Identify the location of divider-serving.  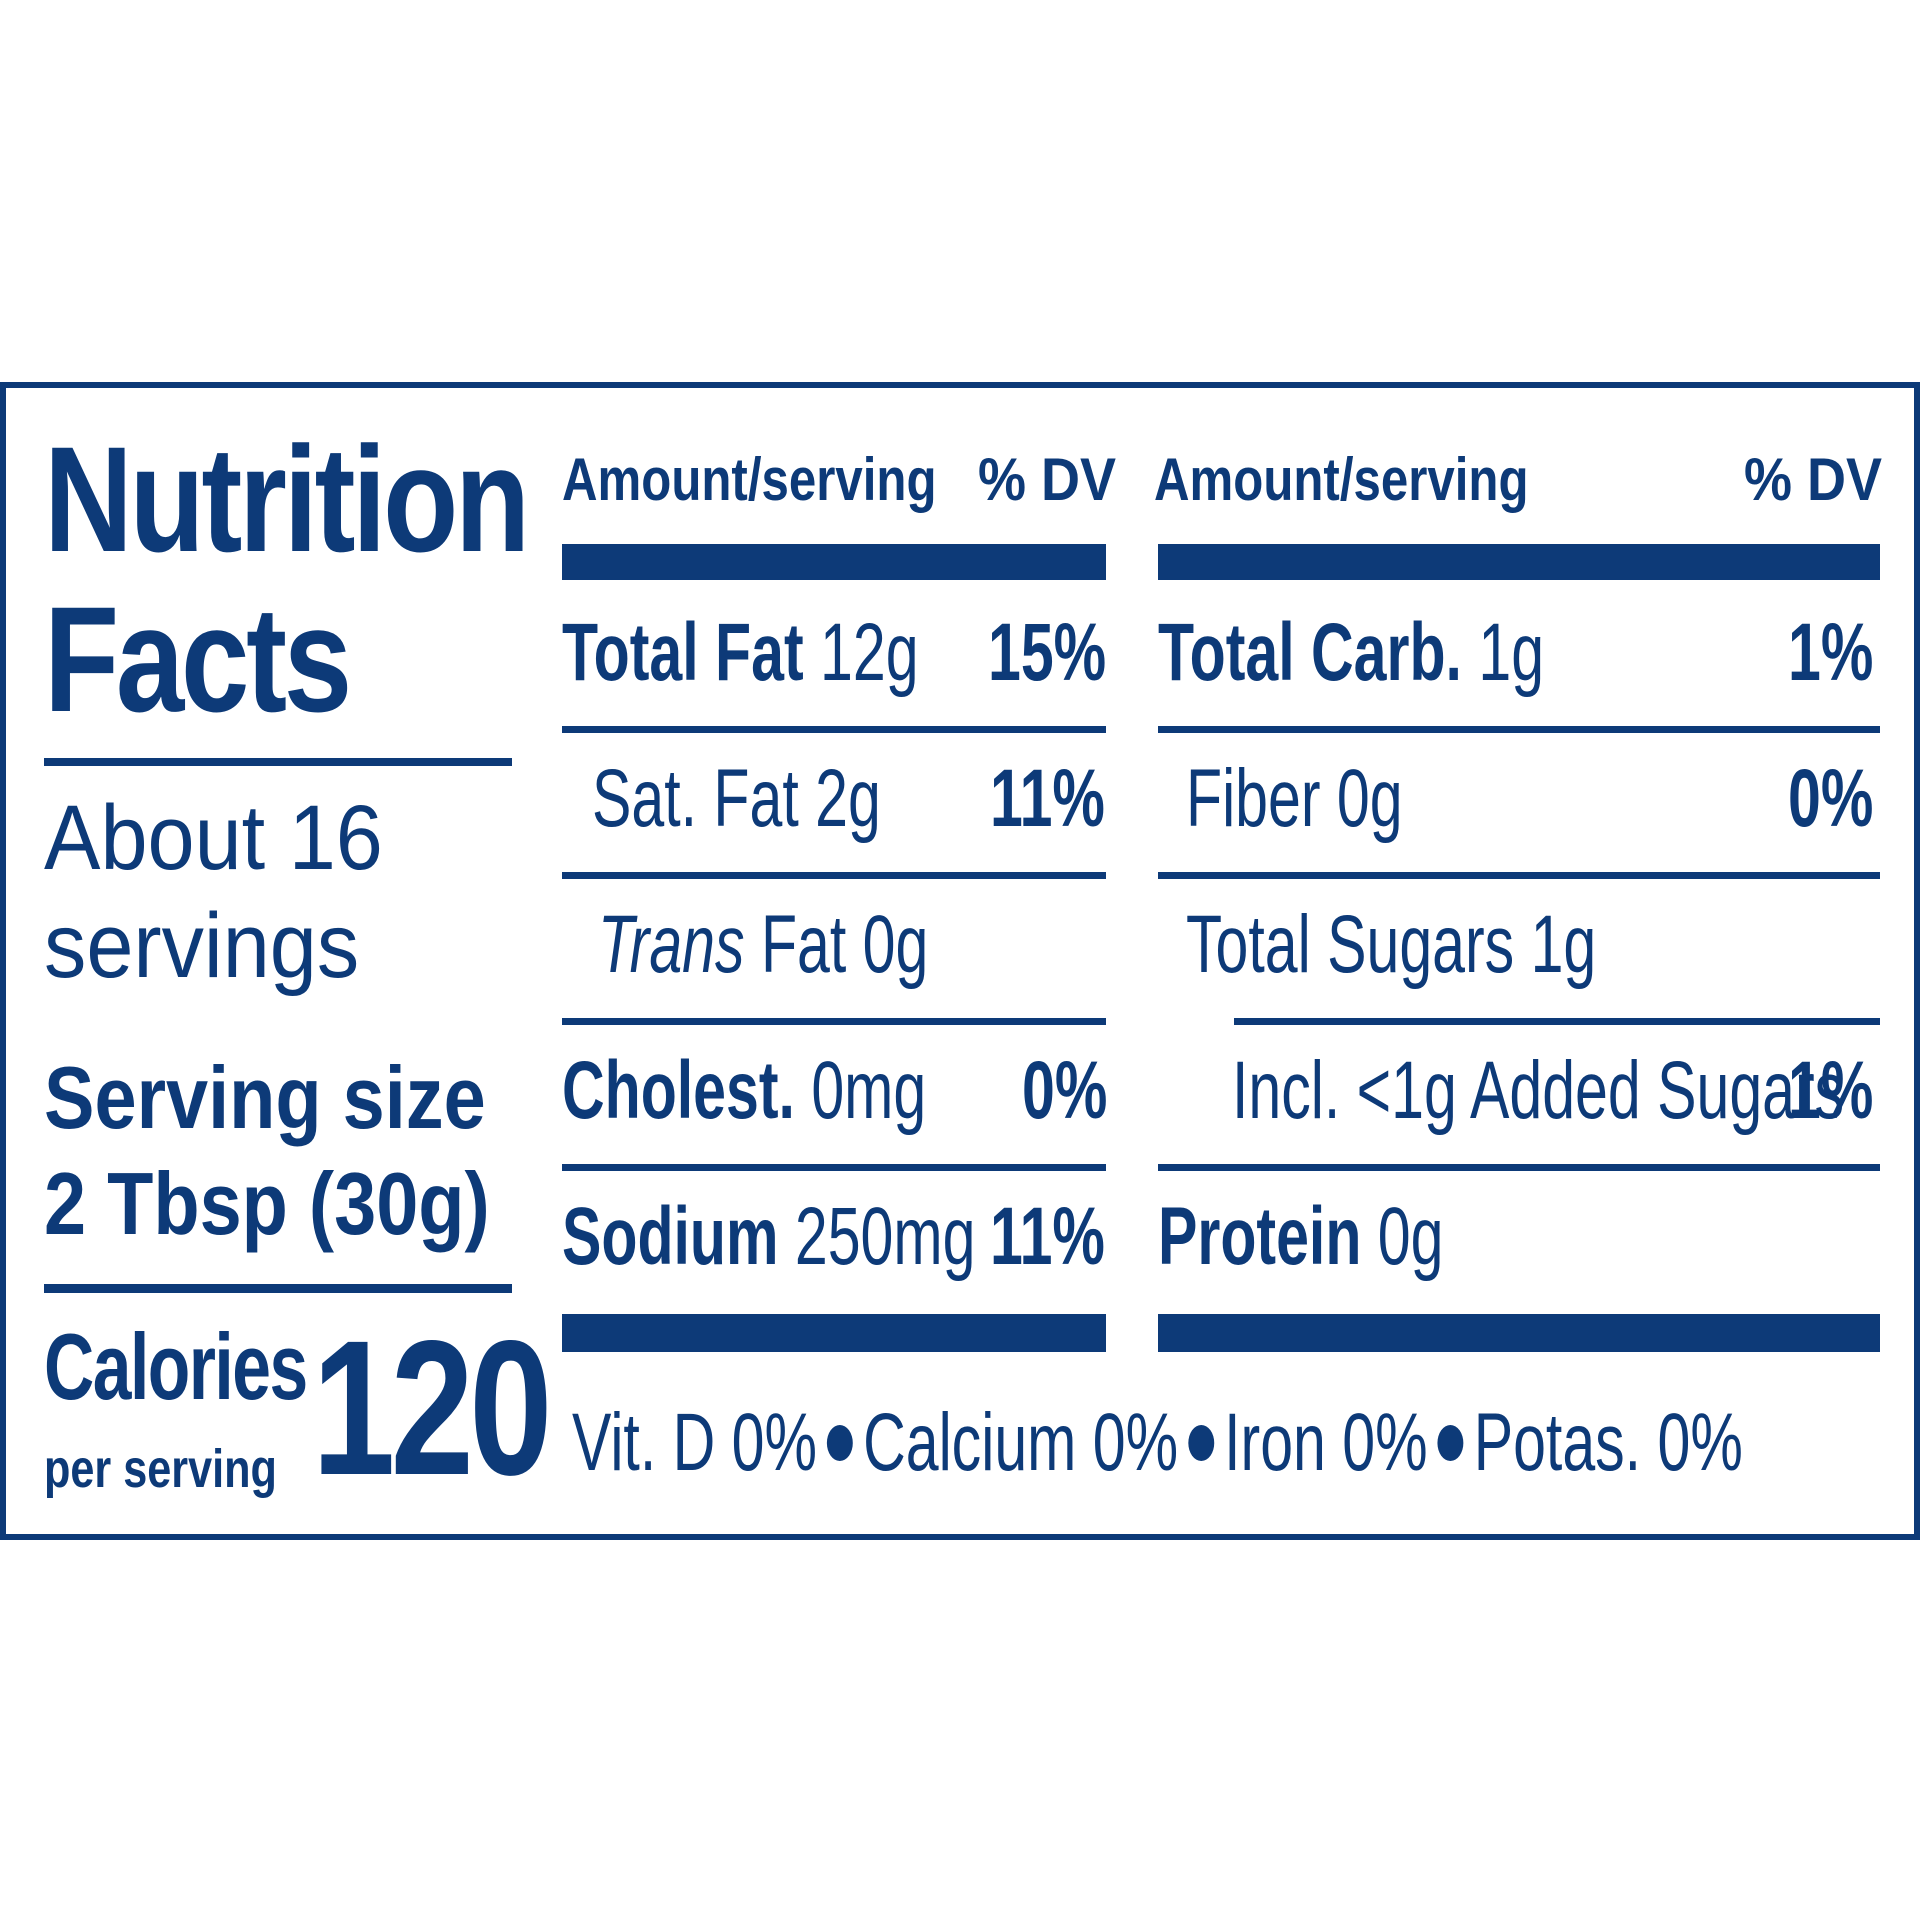
(278, 1288).